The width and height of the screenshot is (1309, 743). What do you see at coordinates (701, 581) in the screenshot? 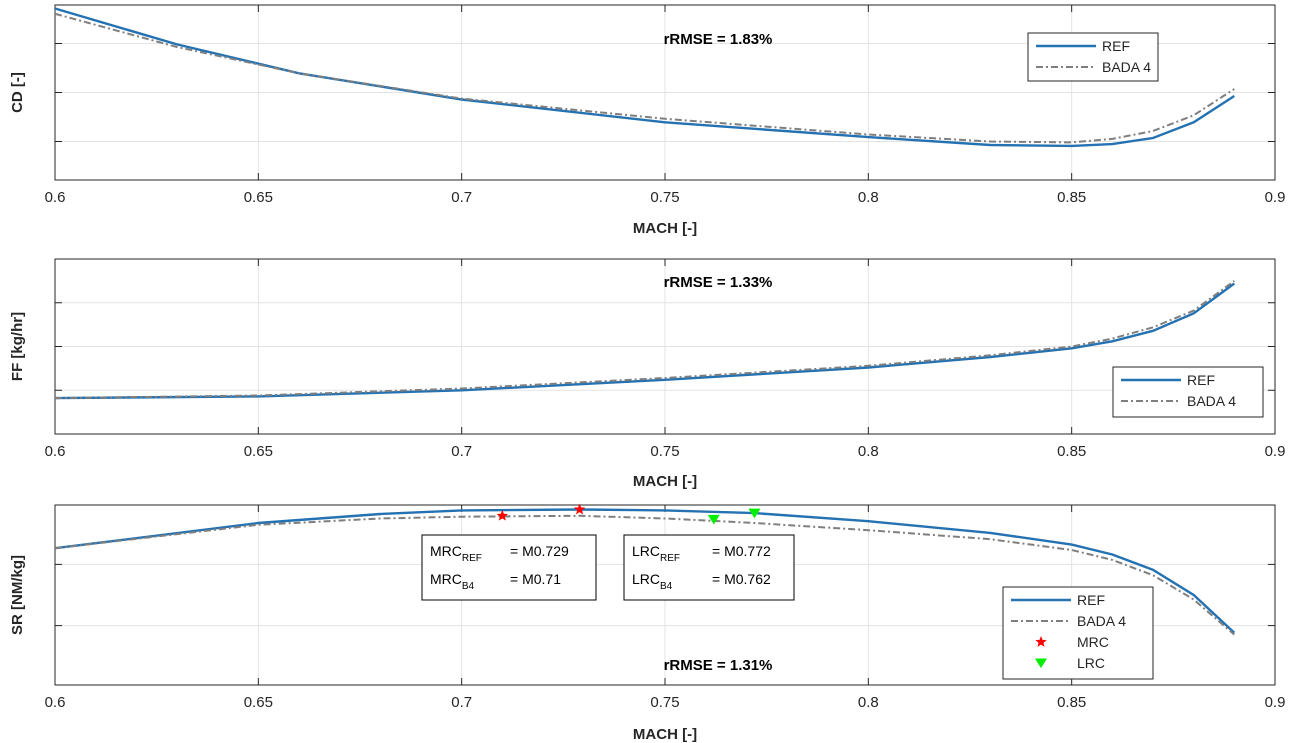
I see `lrc-box-line: LRCB4 = M0.762` at bounding box center [701, 581].